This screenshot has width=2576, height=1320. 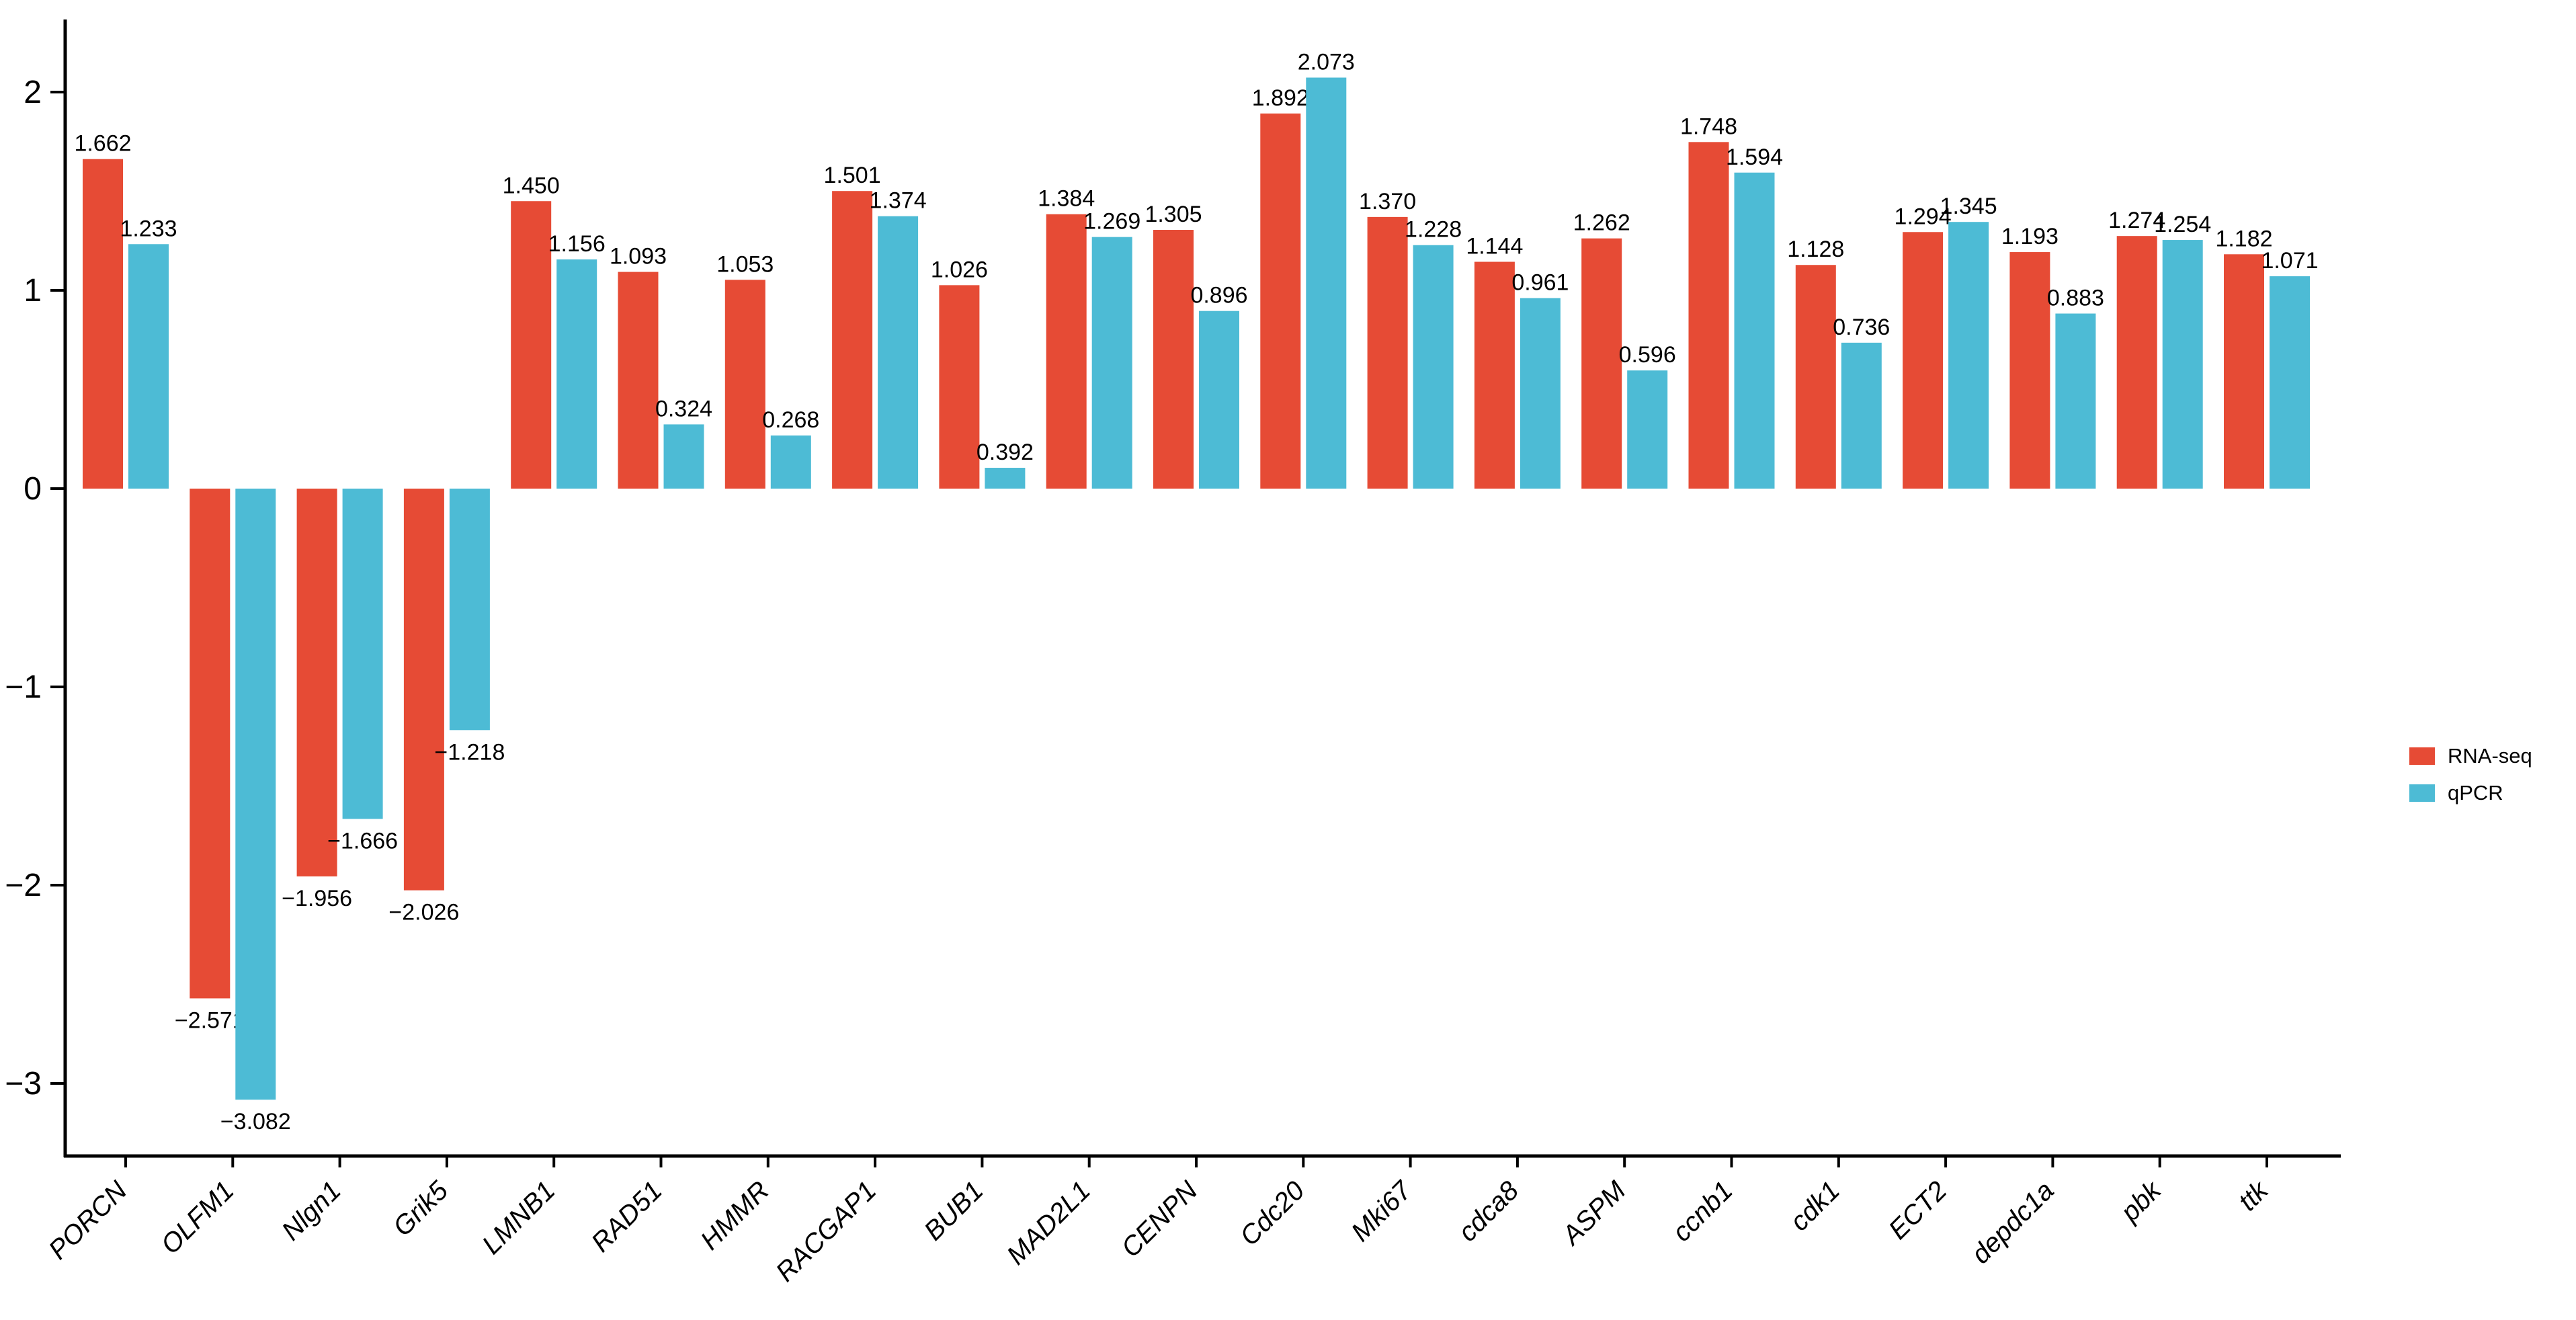 I want to click on bar-RNA-seq-PORCN, so click(x=103, y=324).